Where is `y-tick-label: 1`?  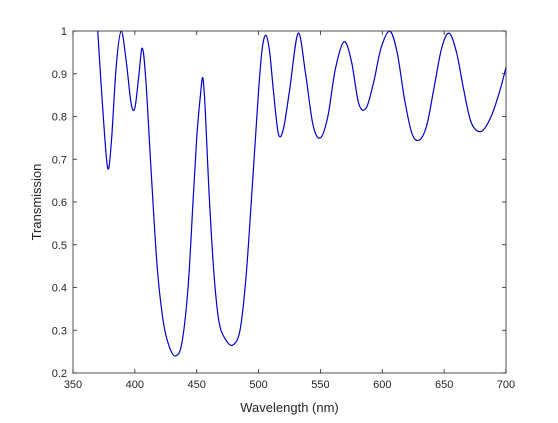 y-tick-label: 1 is located at coordinates (64, 32).